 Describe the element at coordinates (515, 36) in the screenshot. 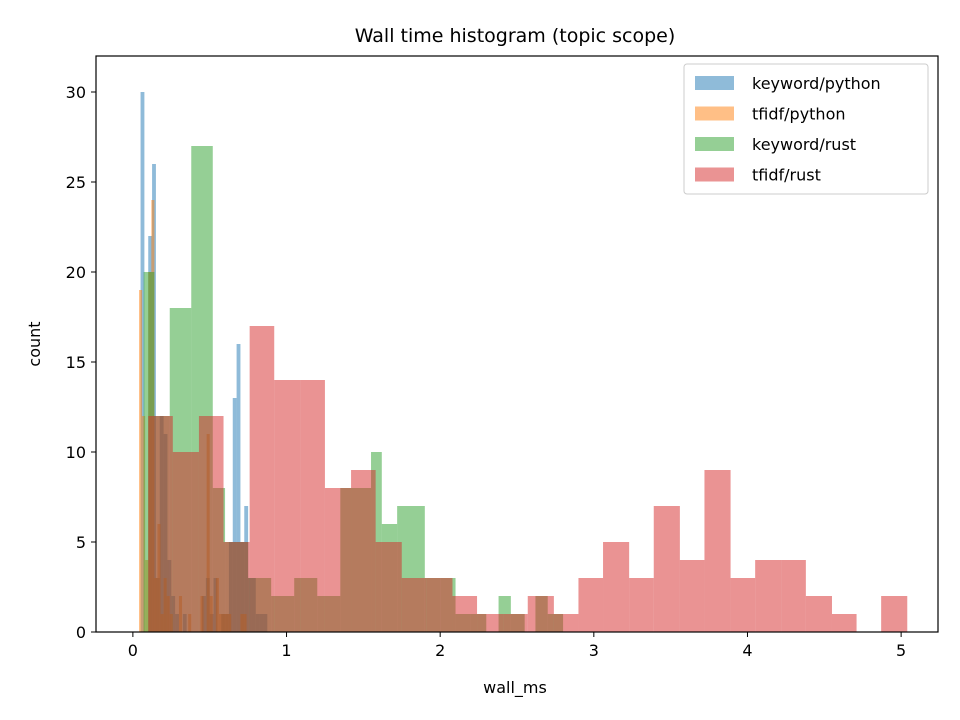

I see `chart-title: Wall time histogram (topic scope)` at that location.